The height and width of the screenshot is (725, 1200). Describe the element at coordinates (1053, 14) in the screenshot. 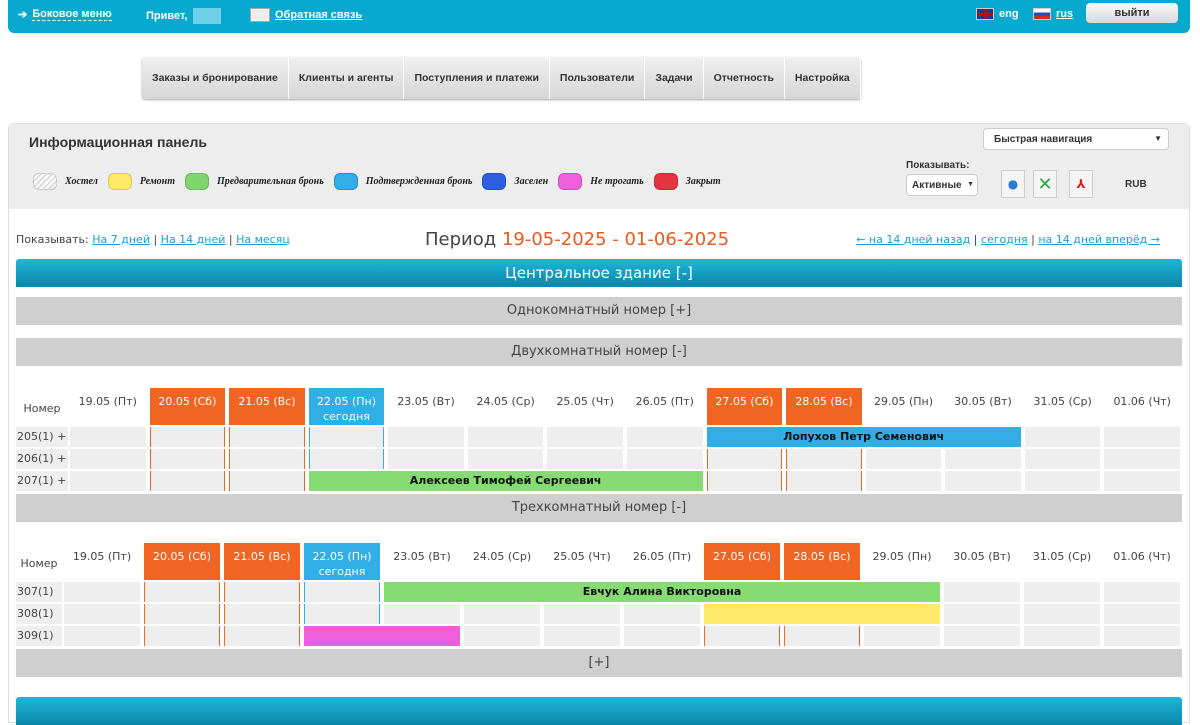

I see `lang-ru: rus` at that location.